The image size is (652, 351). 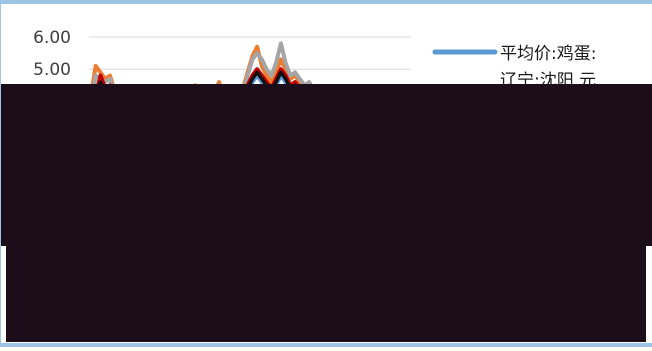 I want to click on y-tick-label: 5.00, so click(x=52, y=70).